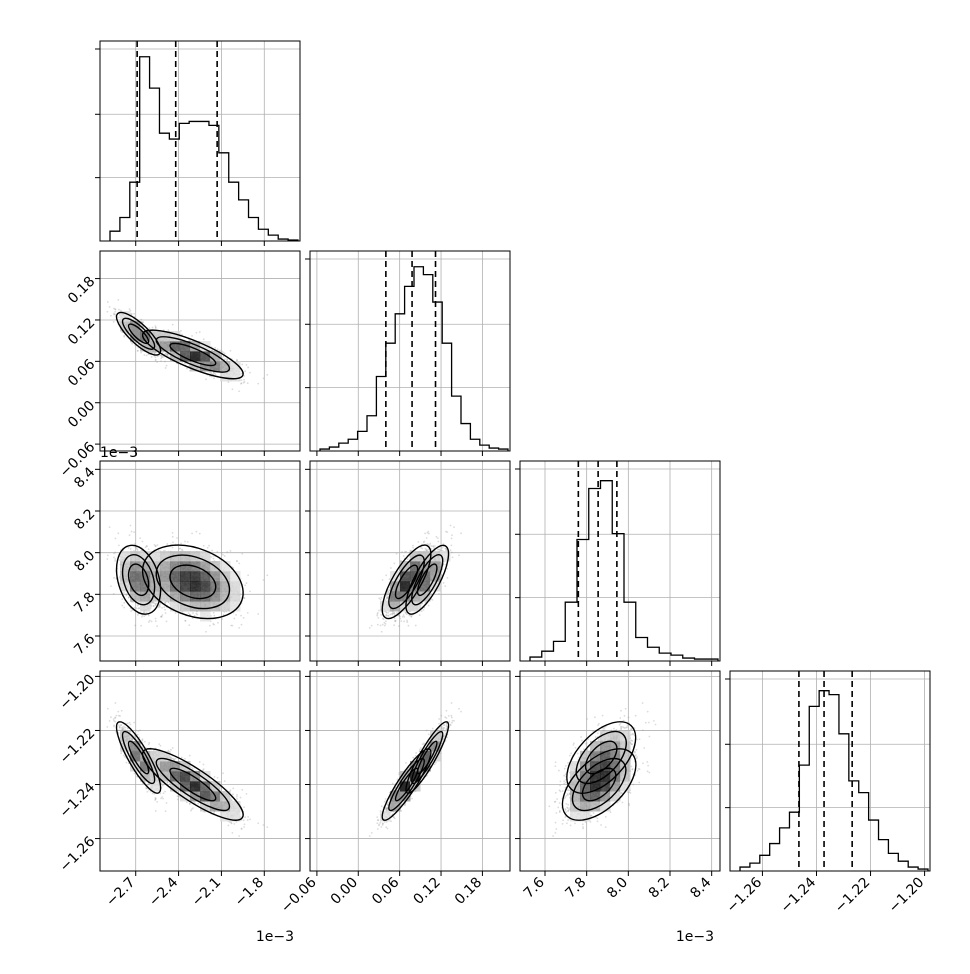  I want to click on hist-panel-p1, so click(410, 351).